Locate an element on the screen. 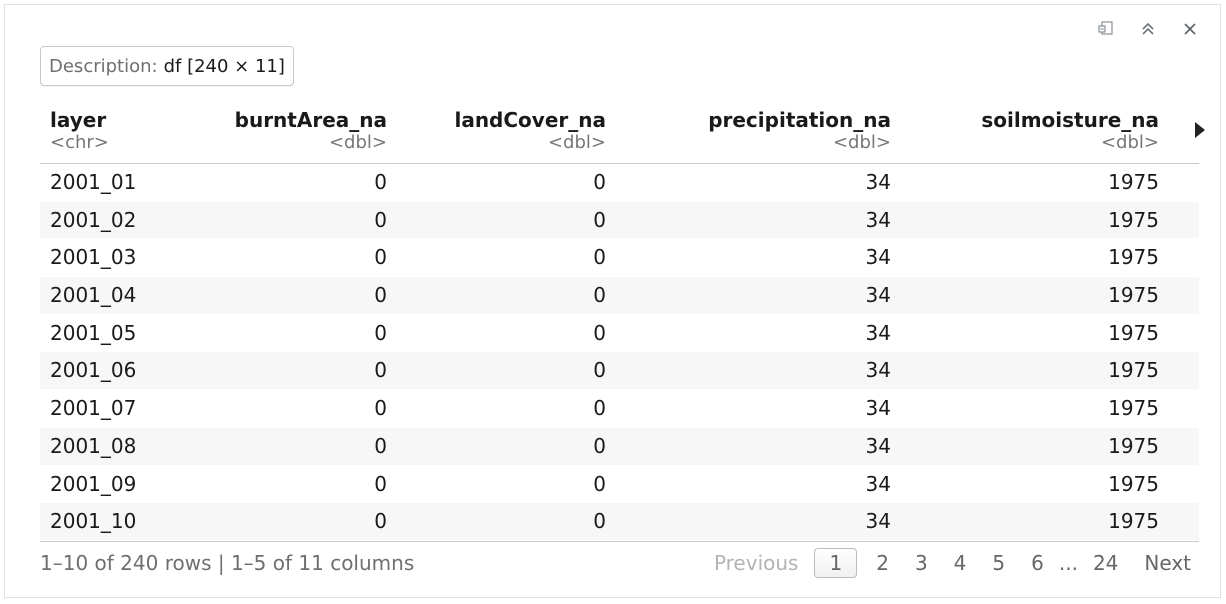 Image resolution: width=1226 pixels, height=604 pixels. description-value: df [240 × 11] is located at coordinates (224, 66).